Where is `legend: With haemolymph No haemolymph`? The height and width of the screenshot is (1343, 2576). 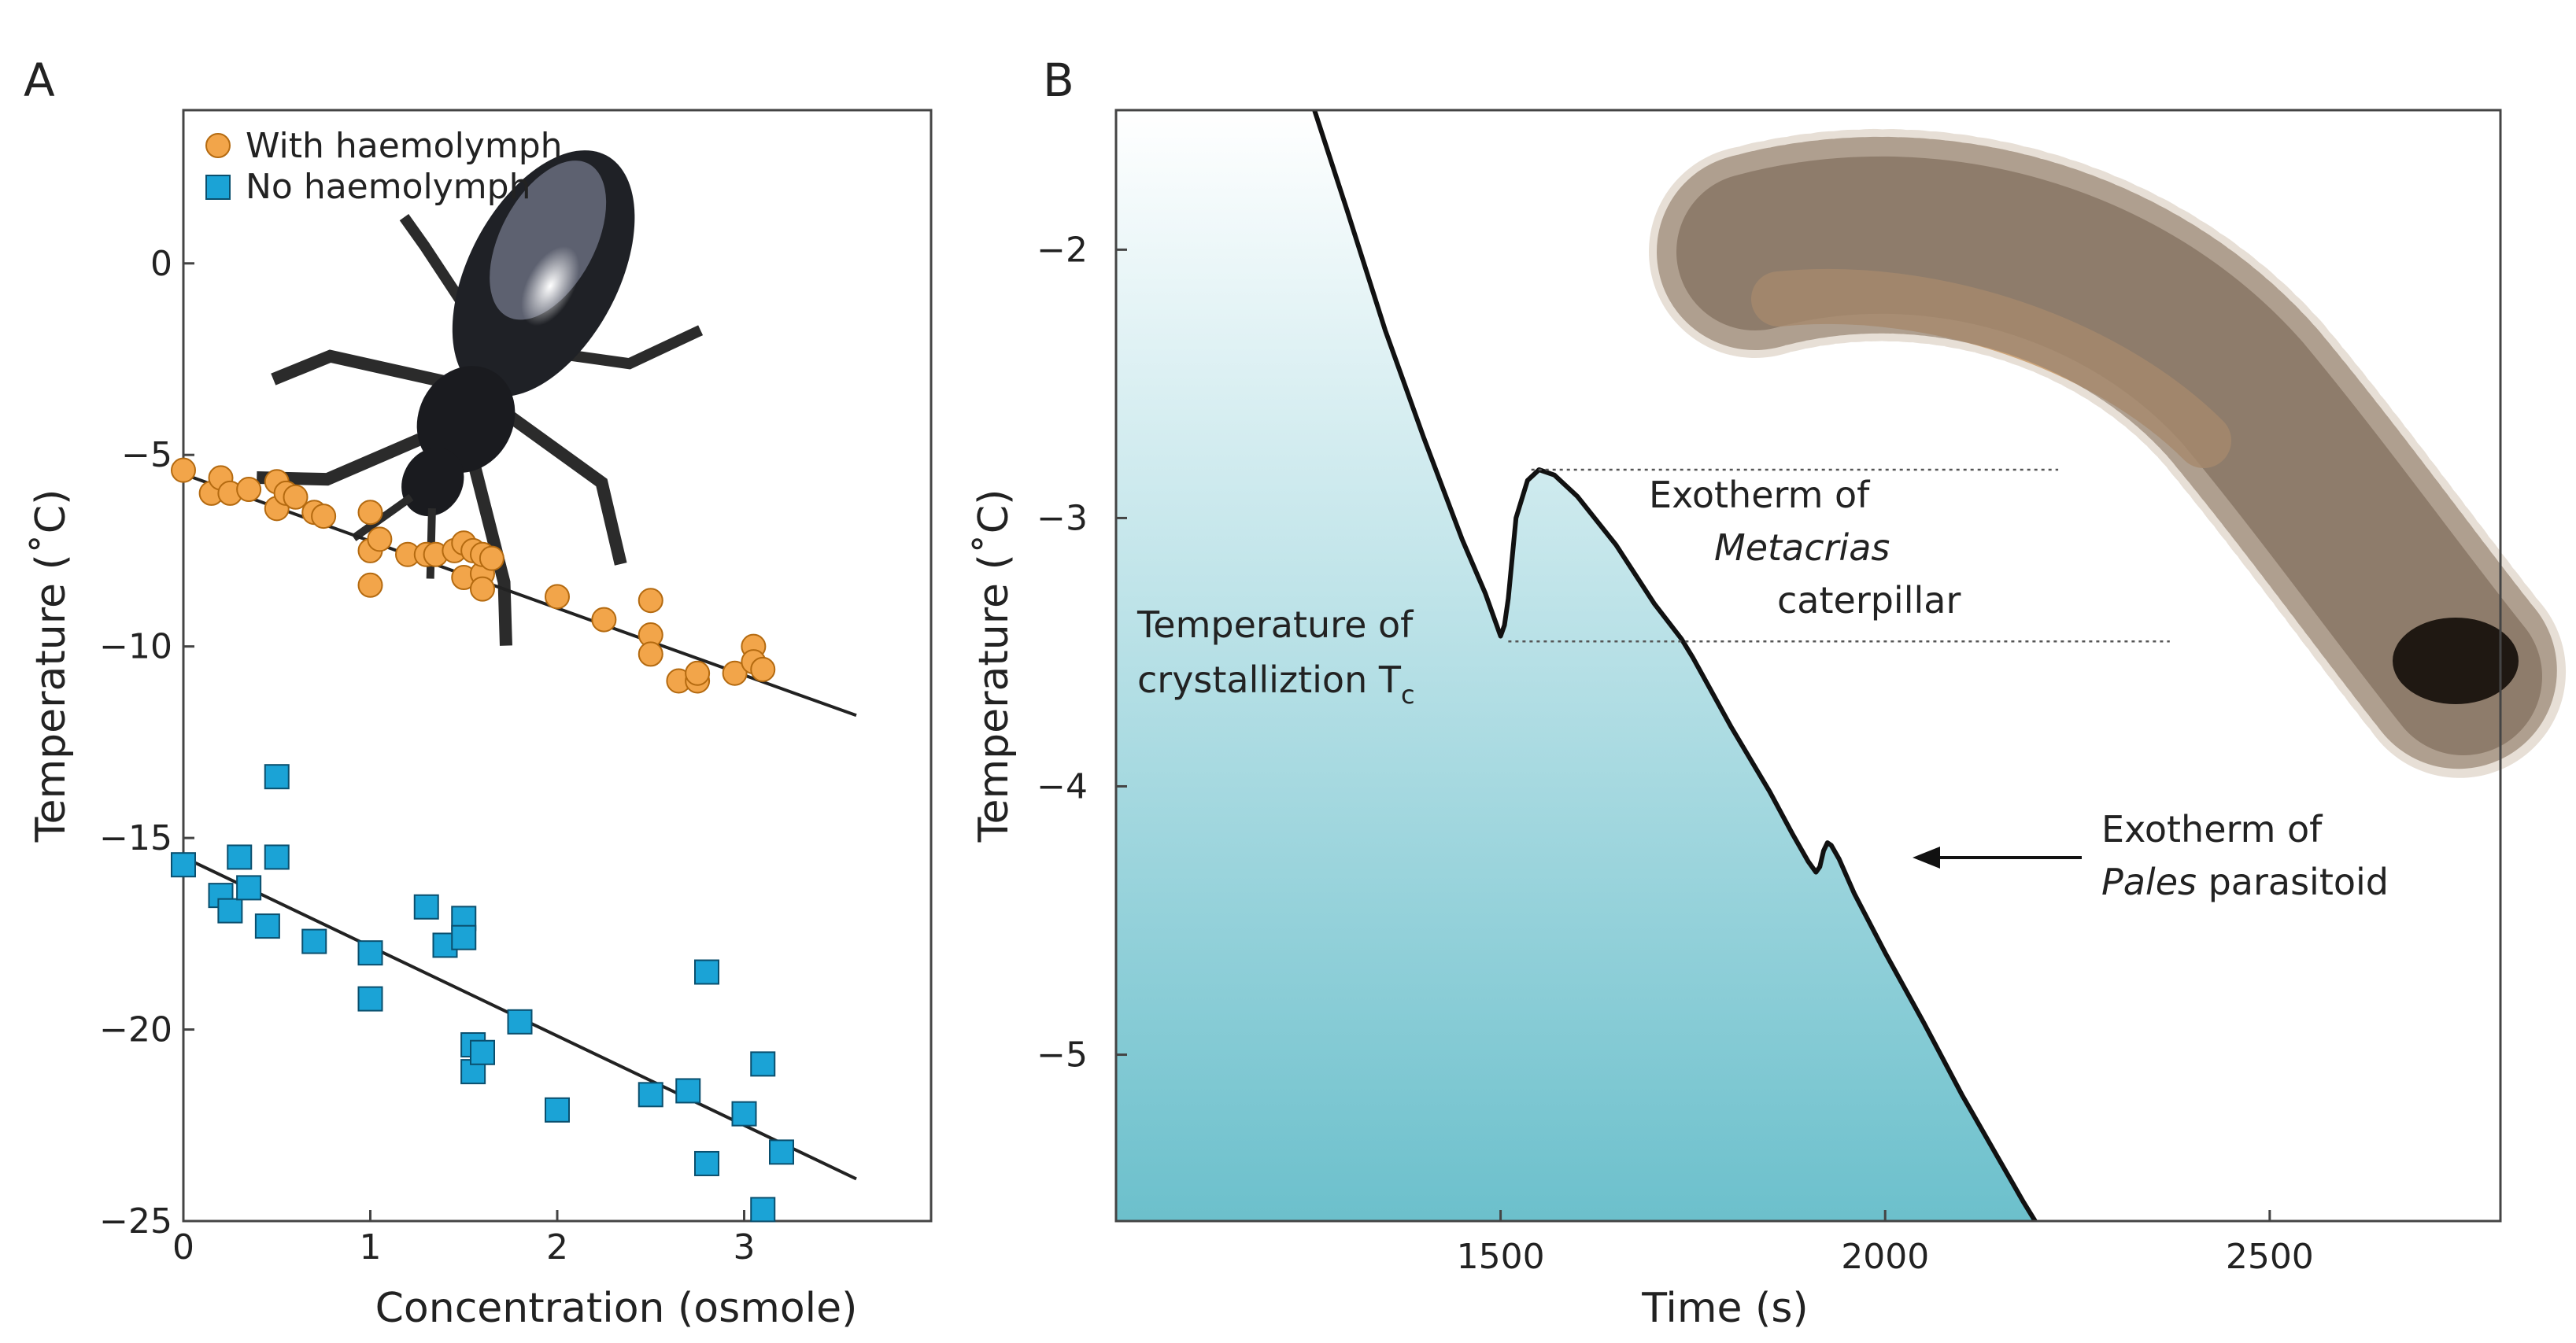 legend: With haemolymph No haemolymph is located at coordinates (384, 166).